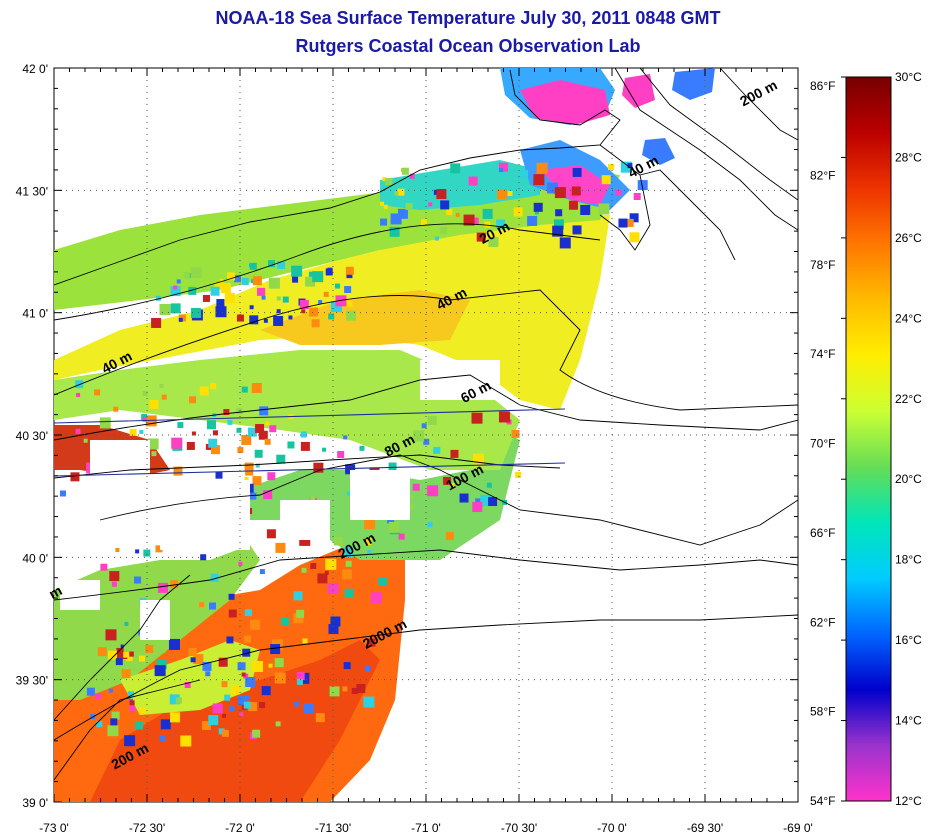 The width and height of the screenshot is (936, 840). Describe the element at coordinates (287, 410) in the screenshot. I see `sst-shelf-patch` at that location.